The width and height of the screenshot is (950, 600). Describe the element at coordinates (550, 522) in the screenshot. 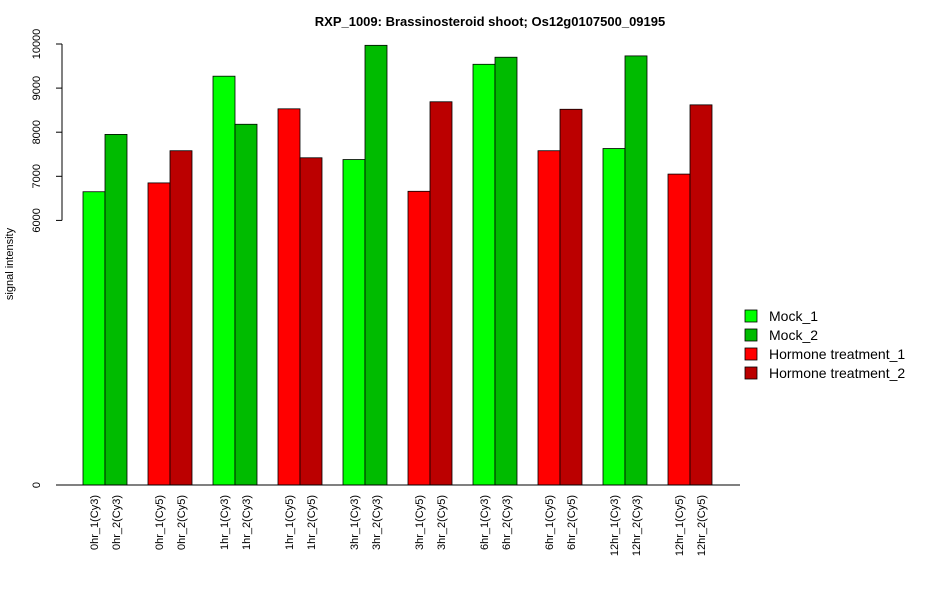

I see `x-tick-label: 6hr_1(Cy5)` at that location.